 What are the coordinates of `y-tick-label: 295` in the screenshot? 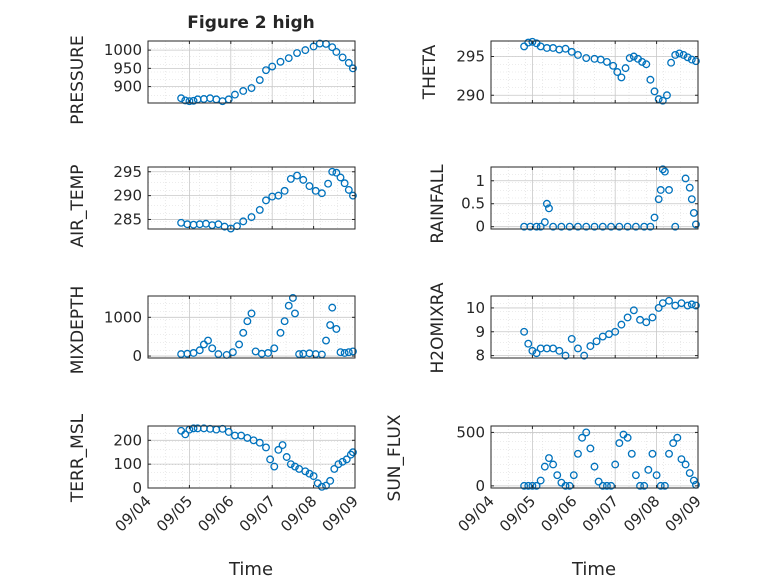 It's located at (127, 172).